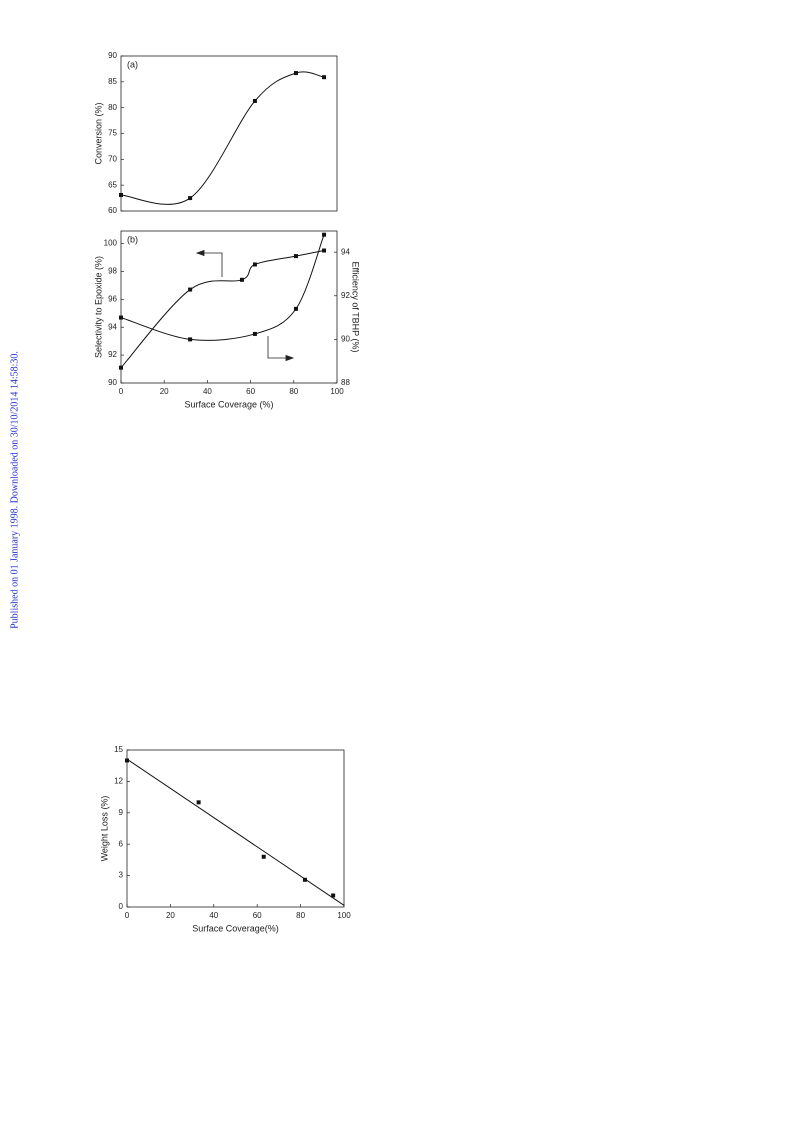  What do you see at coordinates (112, 354) in the screenshot?
I see `y-tick-label: 92` at bounding box center [112, 354].